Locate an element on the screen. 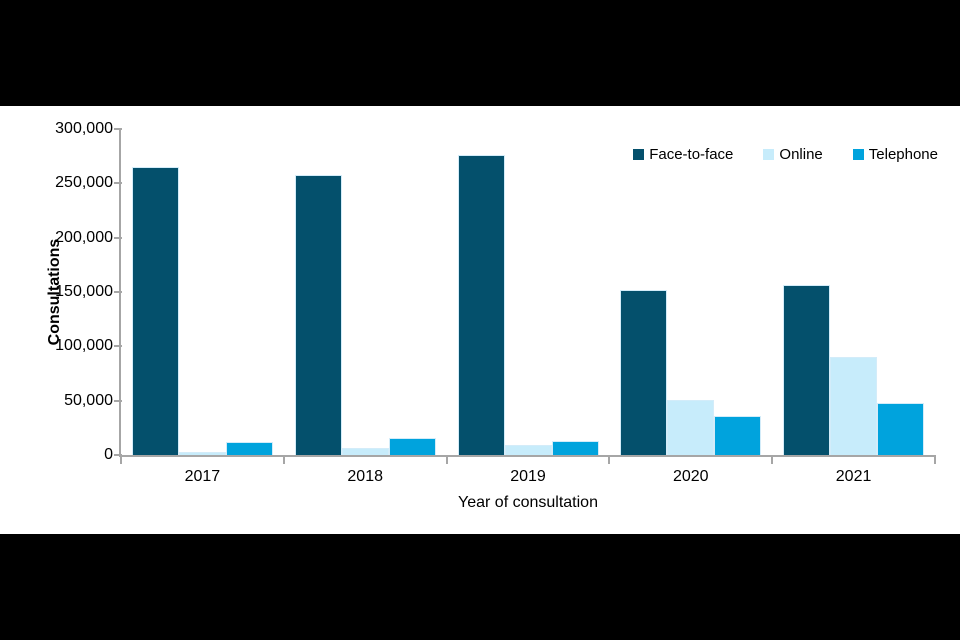 This screenshot has height=640, width=960. bar-online-2018 is located at coordinates (365, 451).